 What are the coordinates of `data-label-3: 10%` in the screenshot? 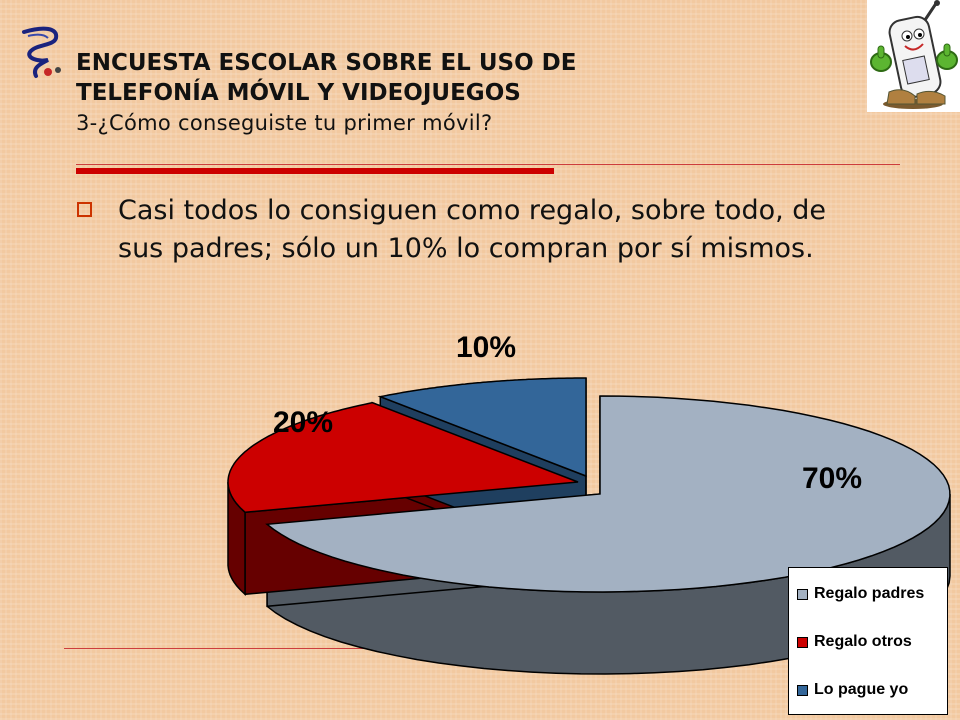 It's located at (486, 347).